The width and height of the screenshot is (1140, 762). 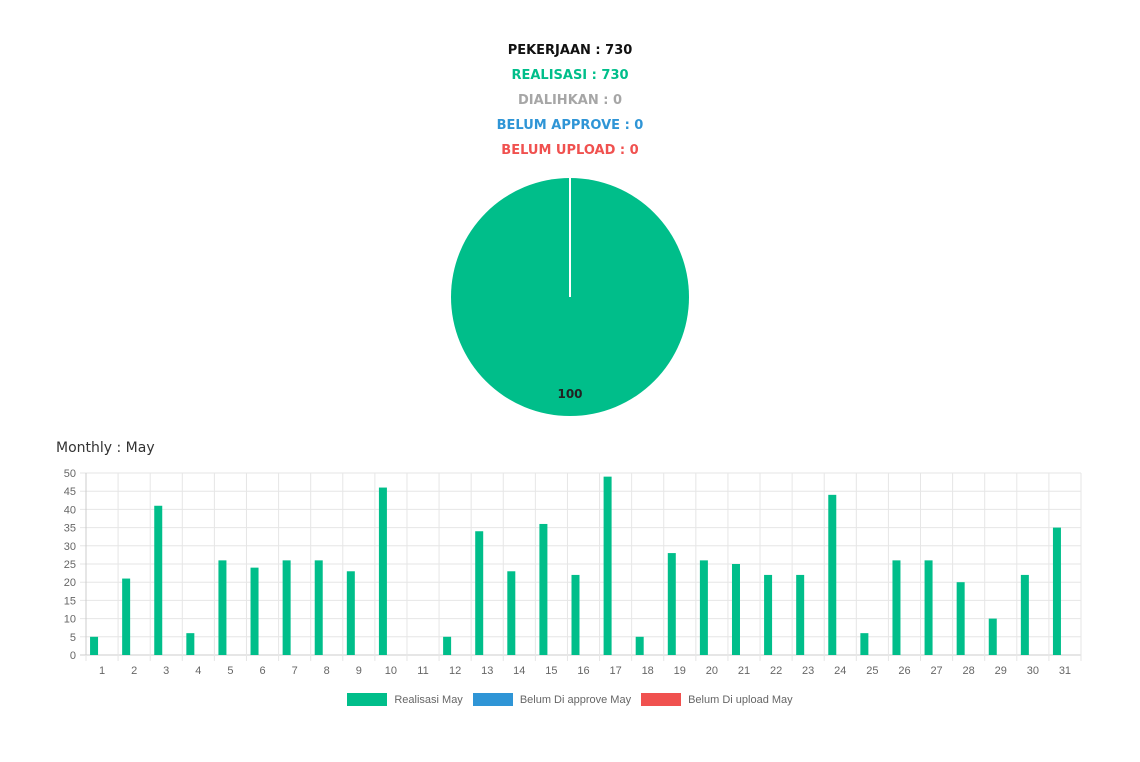 What do you see at coordinates (570, 50) in the screenshot?
I see `pekerjaan-count: PEKERJAAN : 730` at bounding box center [570, 50].